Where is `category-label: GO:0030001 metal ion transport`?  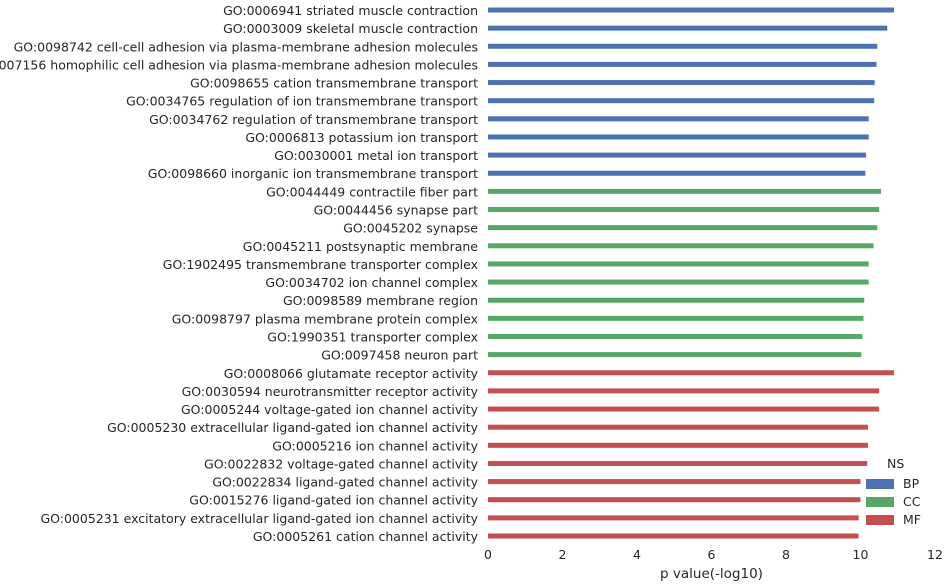 category-label: GO:0030001 metal ion transport is located at coordinates (376, 155).